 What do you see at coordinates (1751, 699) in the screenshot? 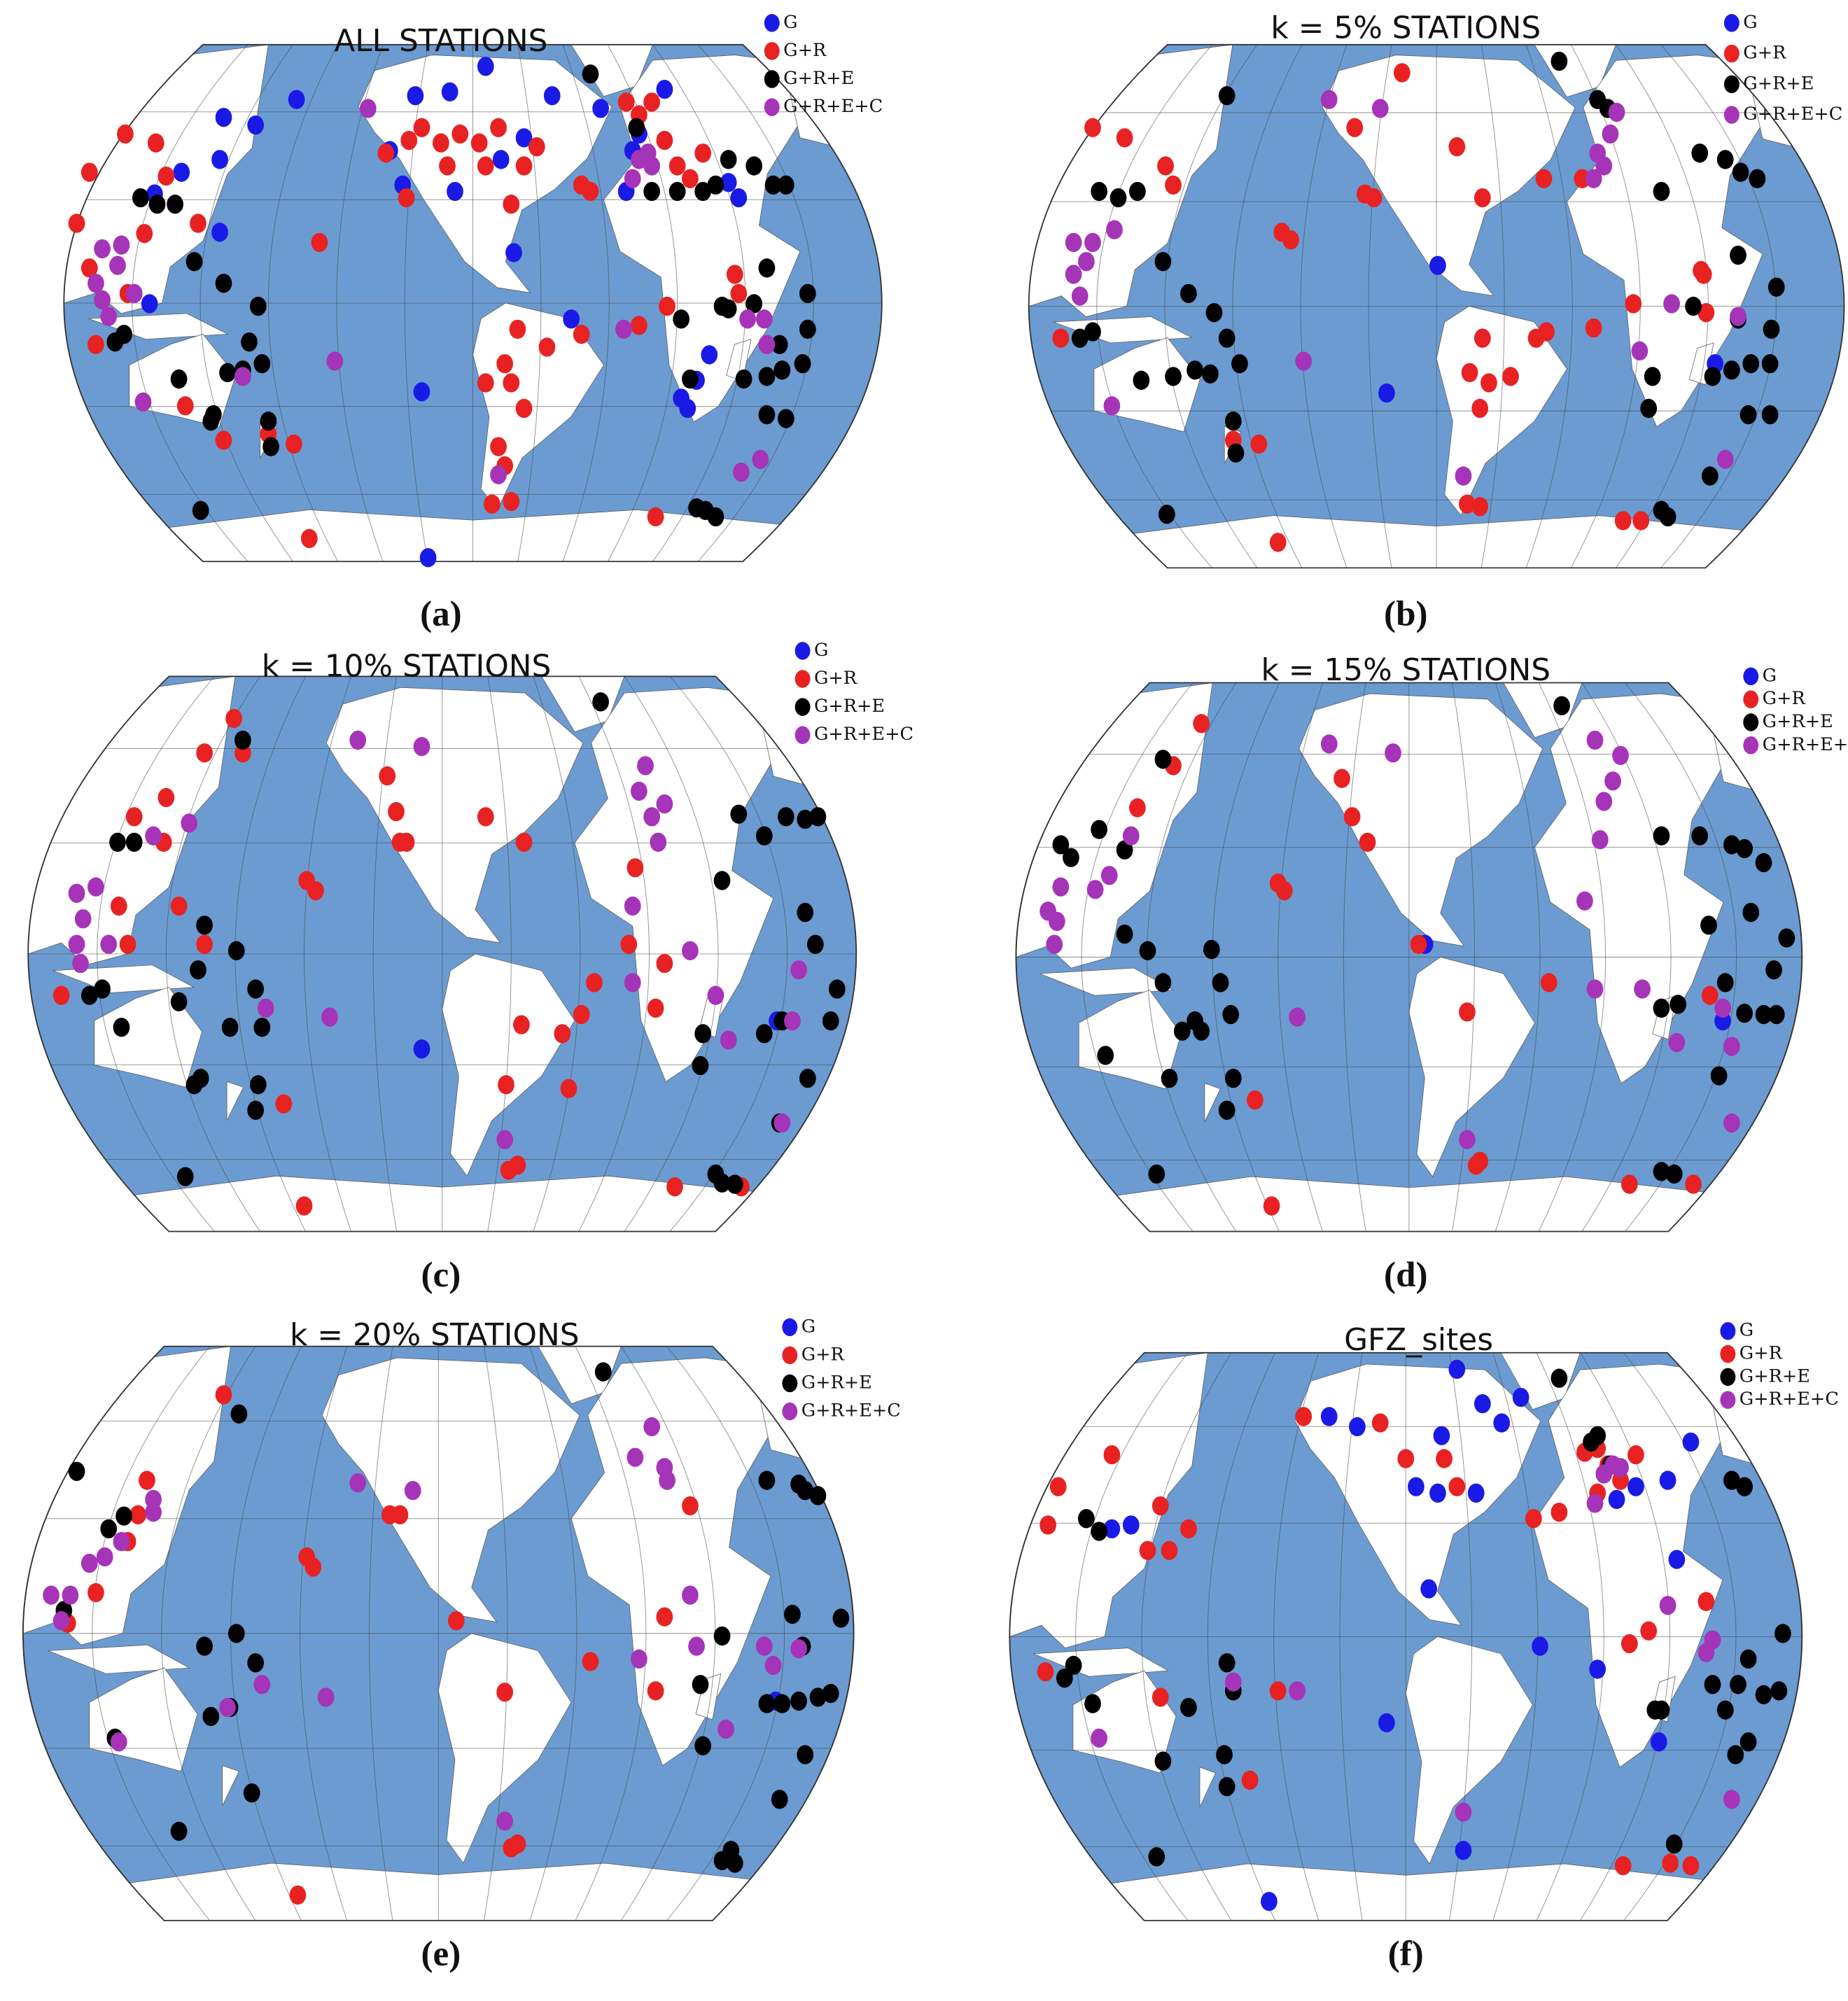
I see `legend-marker` at bounding box center [1751, 699].